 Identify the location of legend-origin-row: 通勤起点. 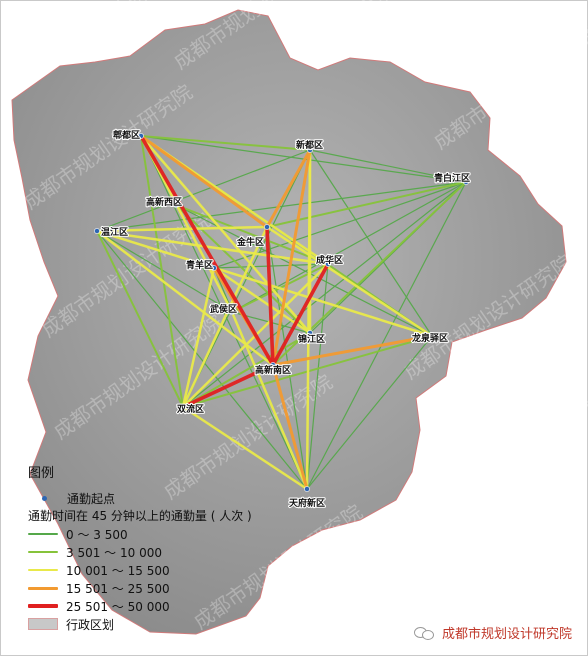
(178, 498).